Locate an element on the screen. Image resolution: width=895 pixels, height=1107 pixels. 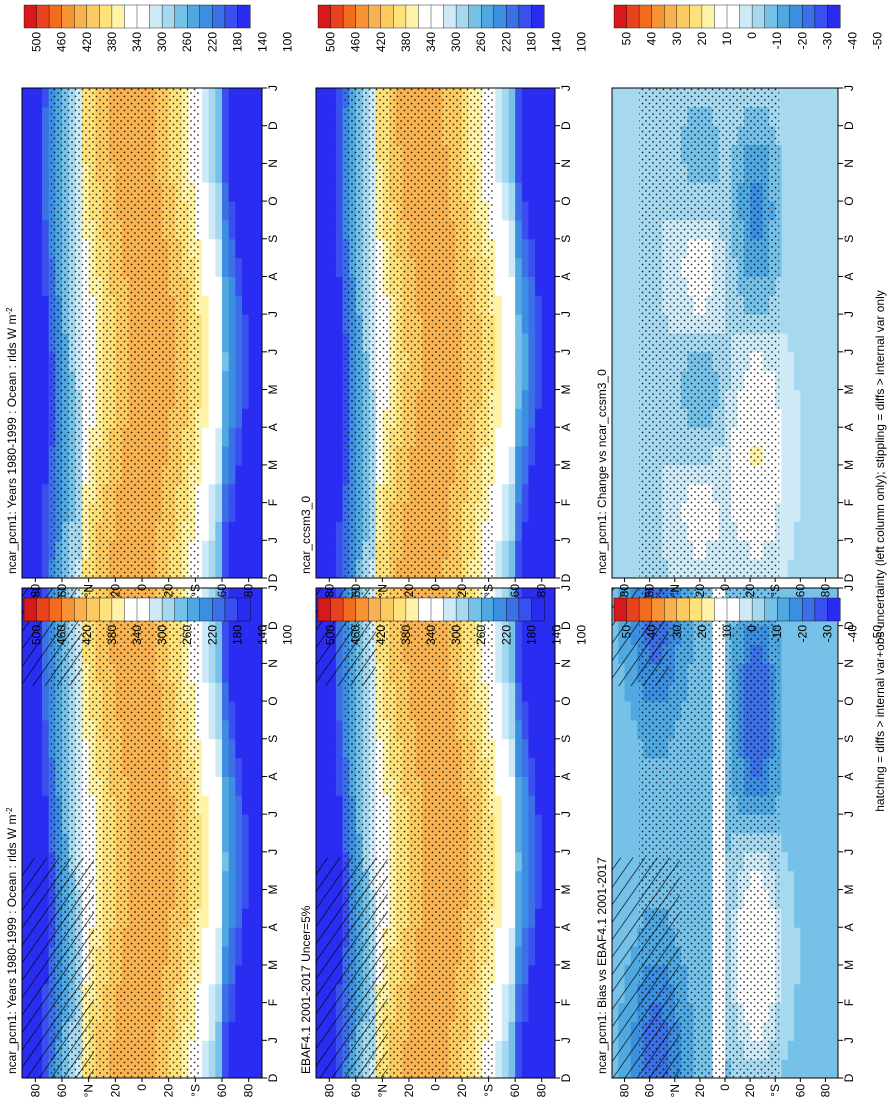
colorbar-label: 220 is located at coordinates (506, 635).